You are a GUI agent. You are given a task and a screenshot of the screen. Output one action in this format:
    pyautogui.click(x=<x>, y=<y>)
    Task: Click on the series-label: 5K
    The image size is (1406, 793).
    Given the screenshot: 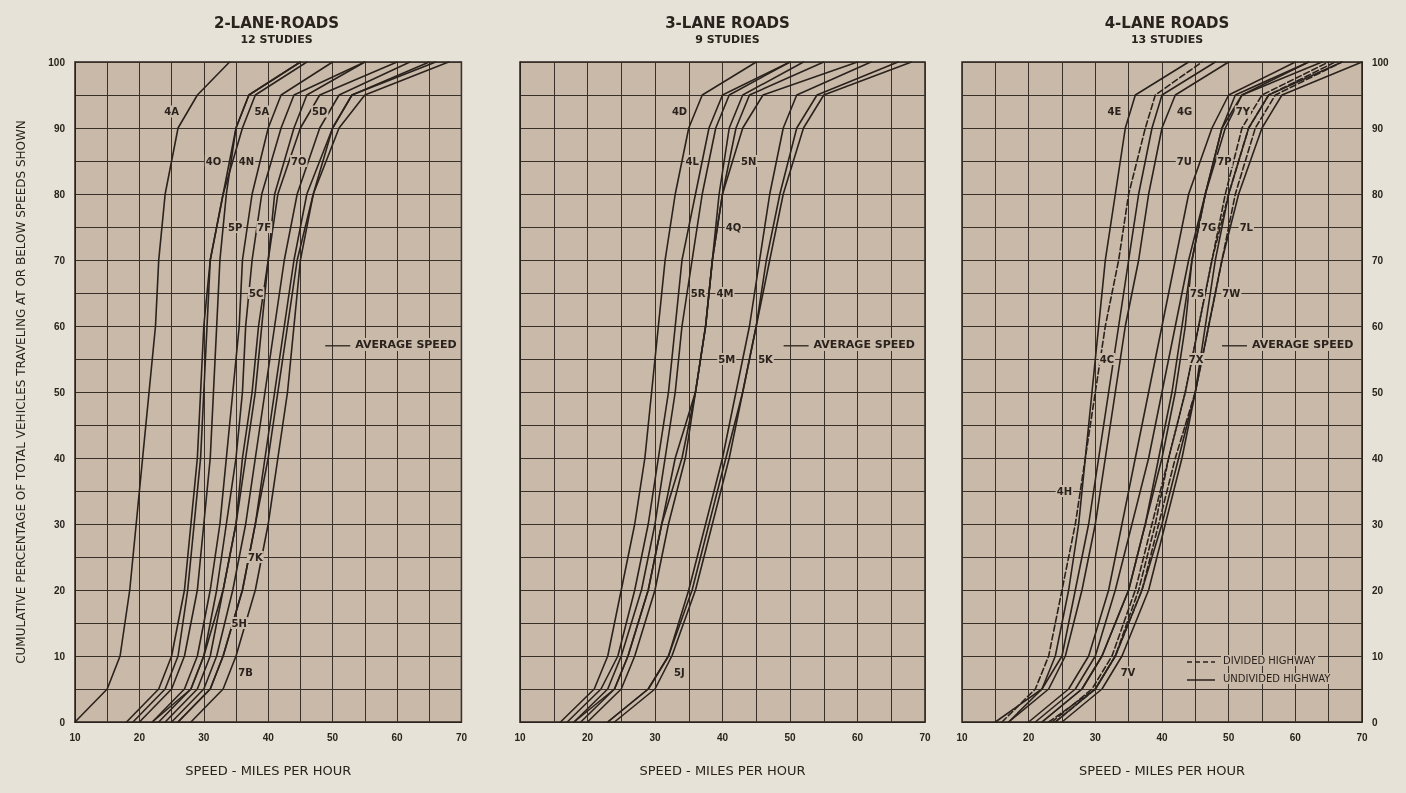 What is the action you would take?
    pyautogui.click(x=766, y=359)
    